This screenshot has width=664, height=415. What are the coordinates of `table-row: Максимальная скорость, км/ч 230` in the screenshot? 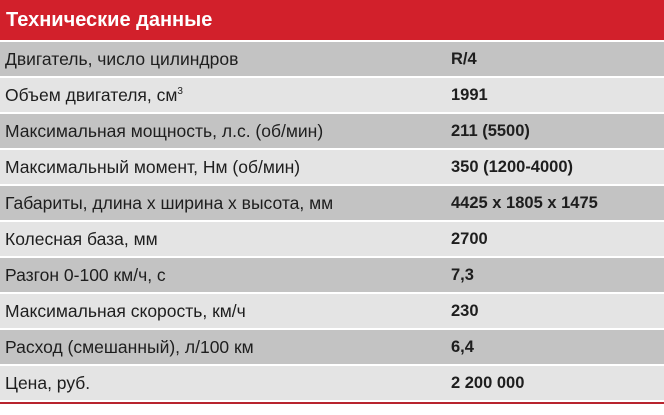 It's located at (332, 312).